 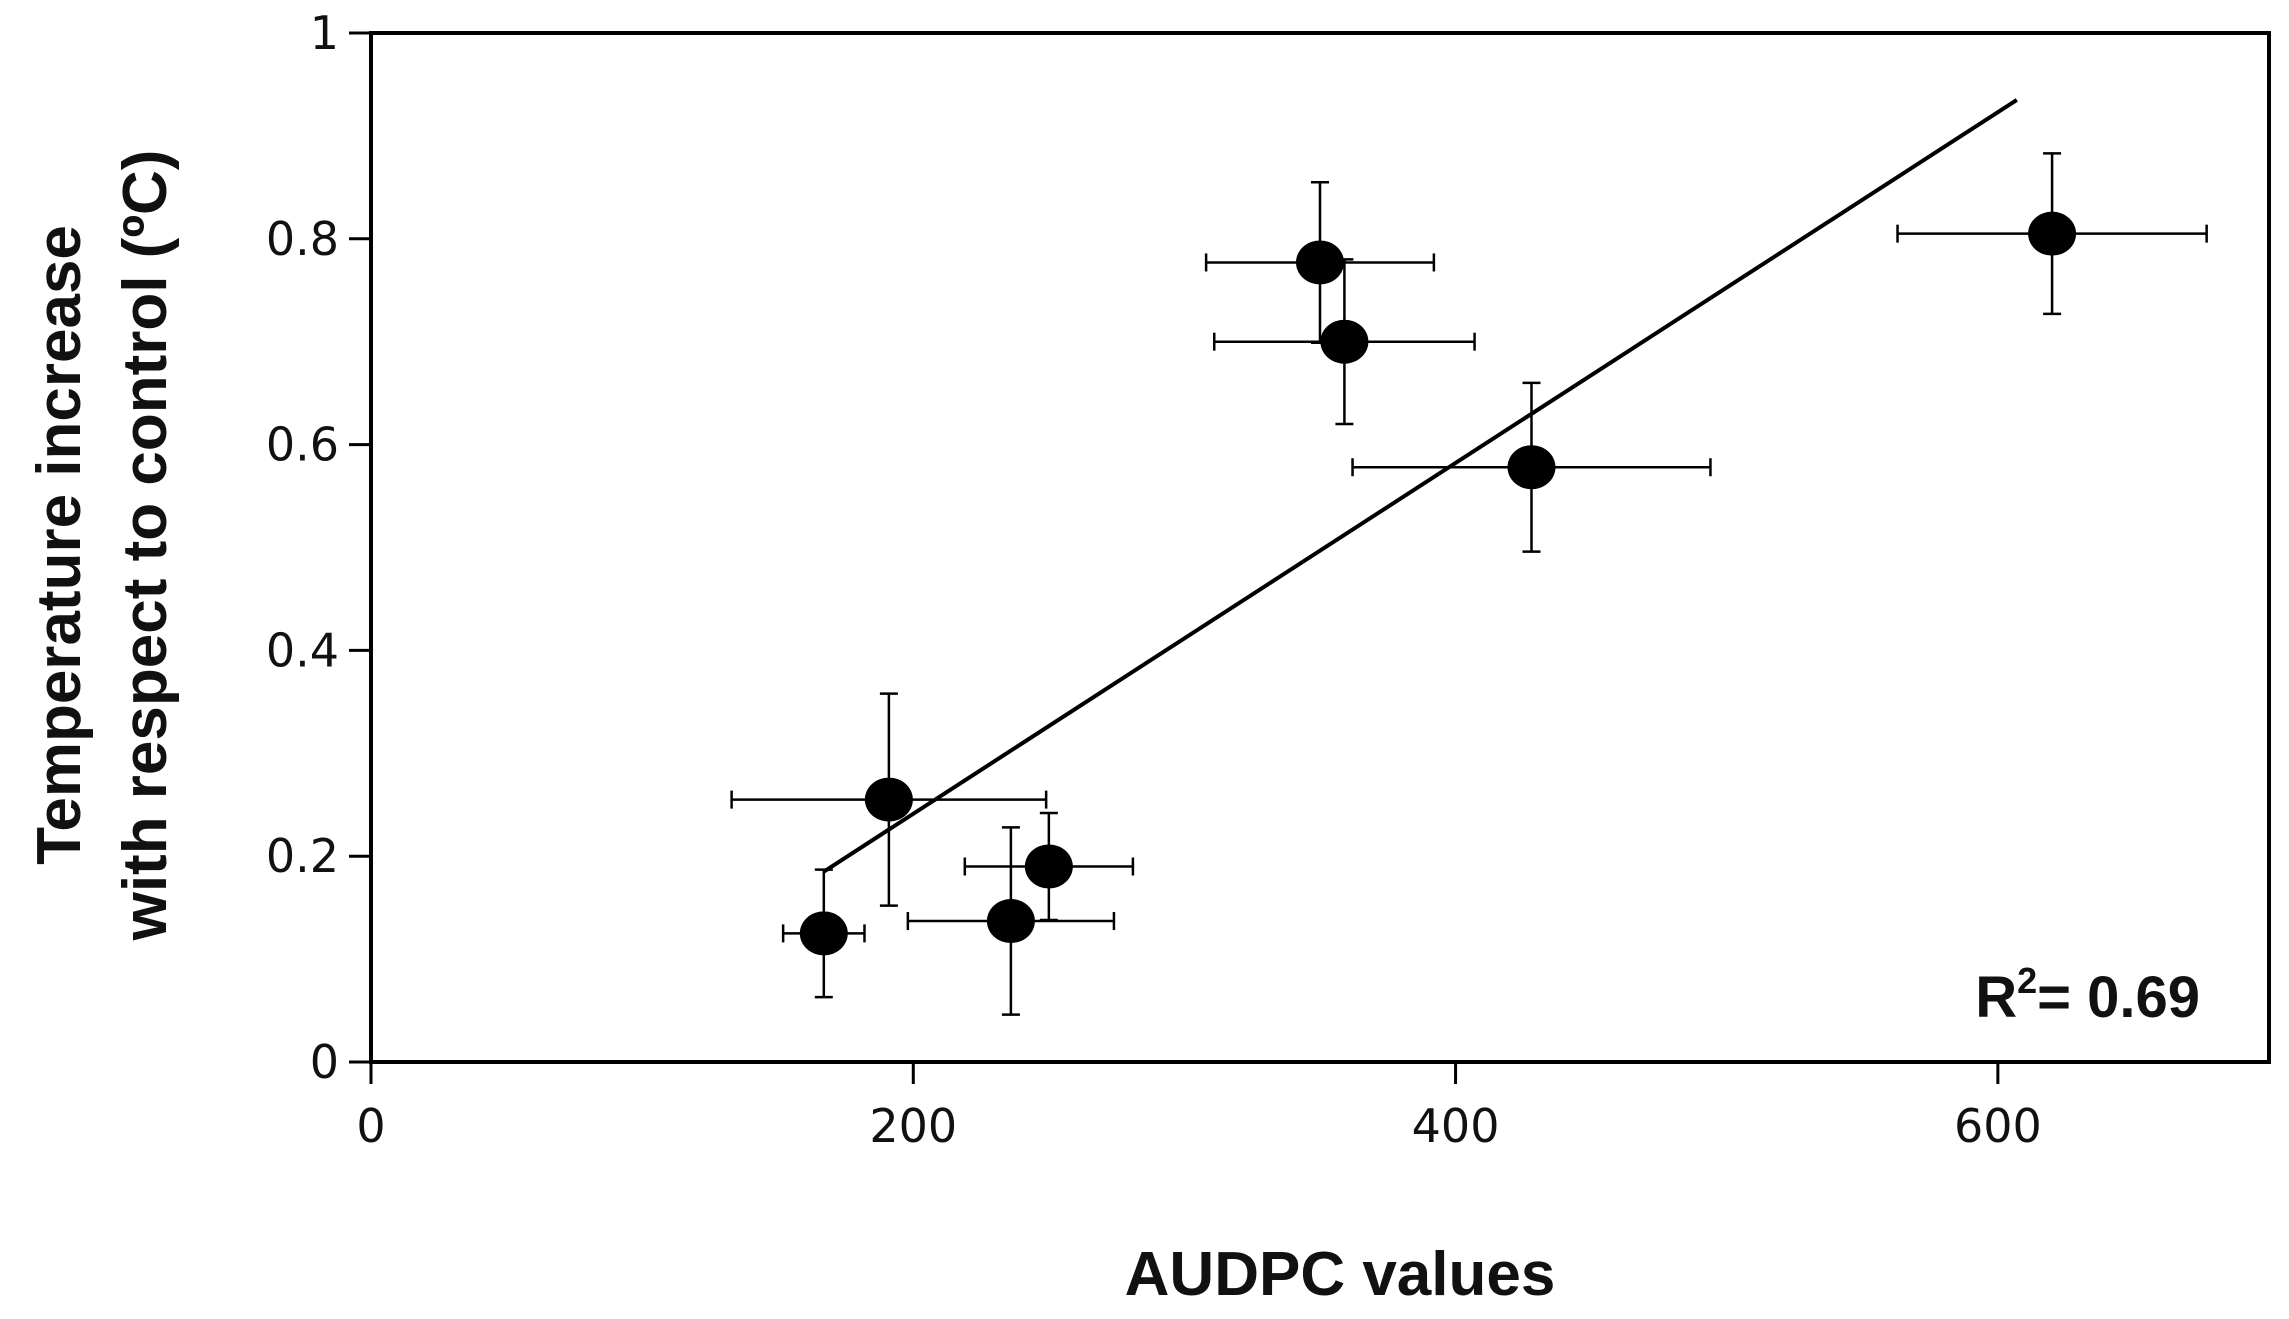 What do you see at coordinates (302, 445) in the screenshot?
I see `y-tick-label: 0.6` at bounding box center [302, 445].